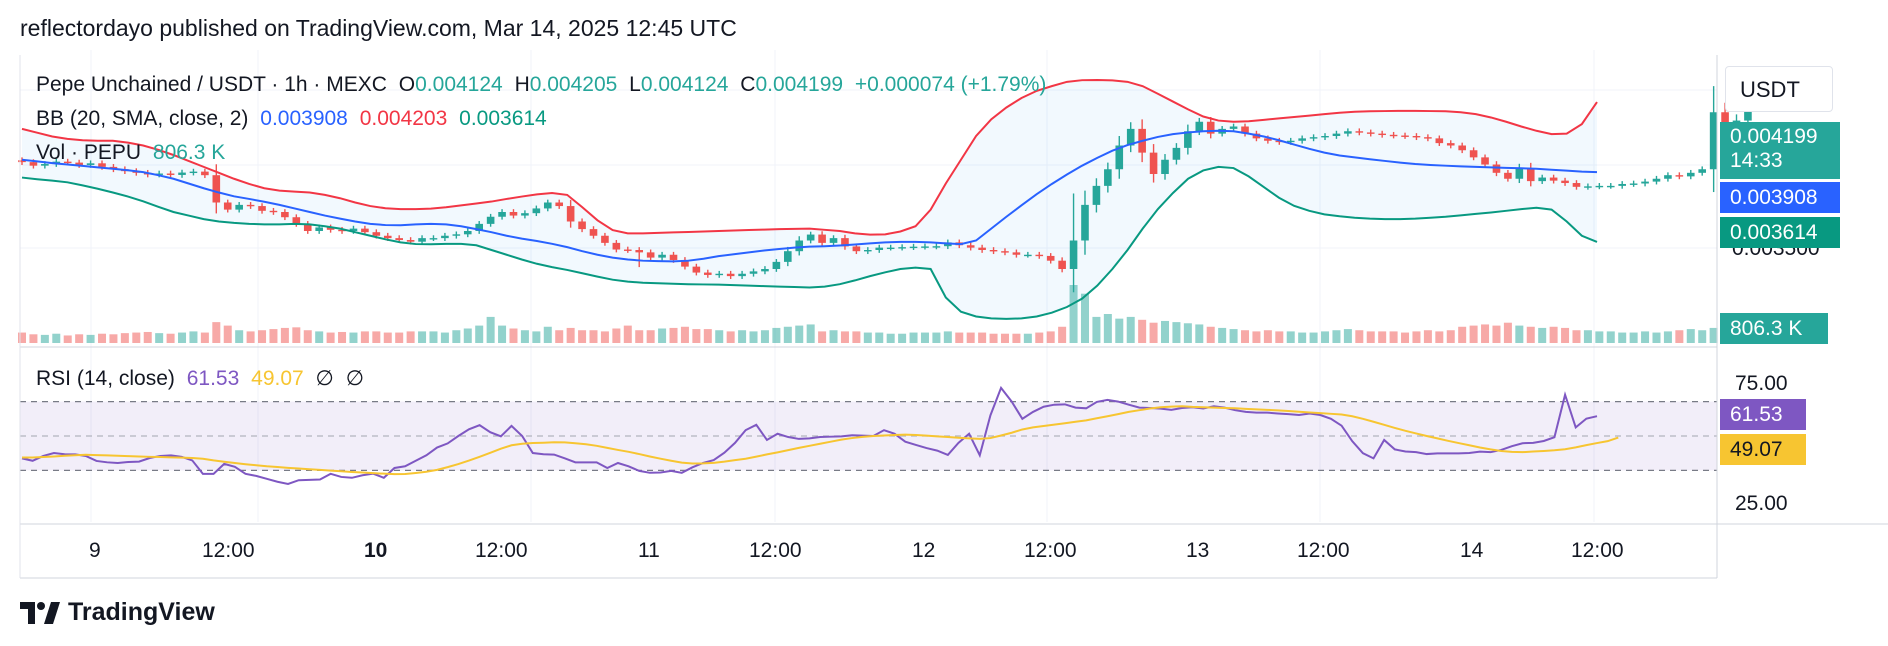  I want to click on open-label: O, so click(407, 84).